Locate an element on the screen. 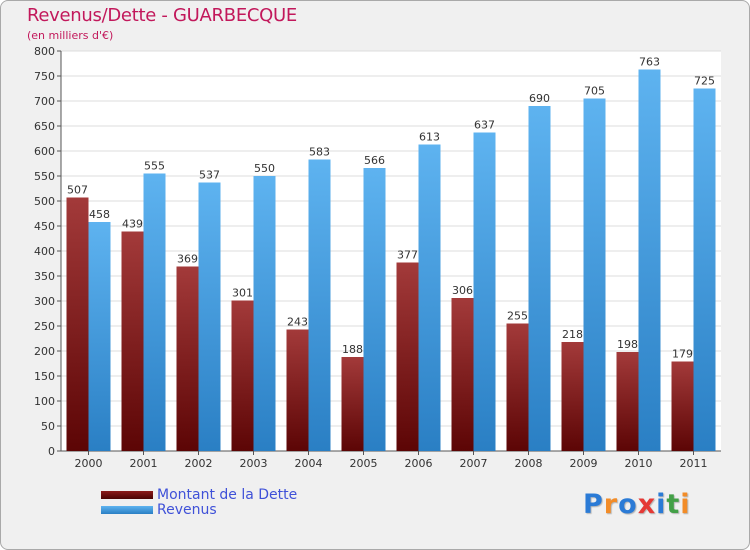  logo-letter: P is located at coordinates (593, 504).